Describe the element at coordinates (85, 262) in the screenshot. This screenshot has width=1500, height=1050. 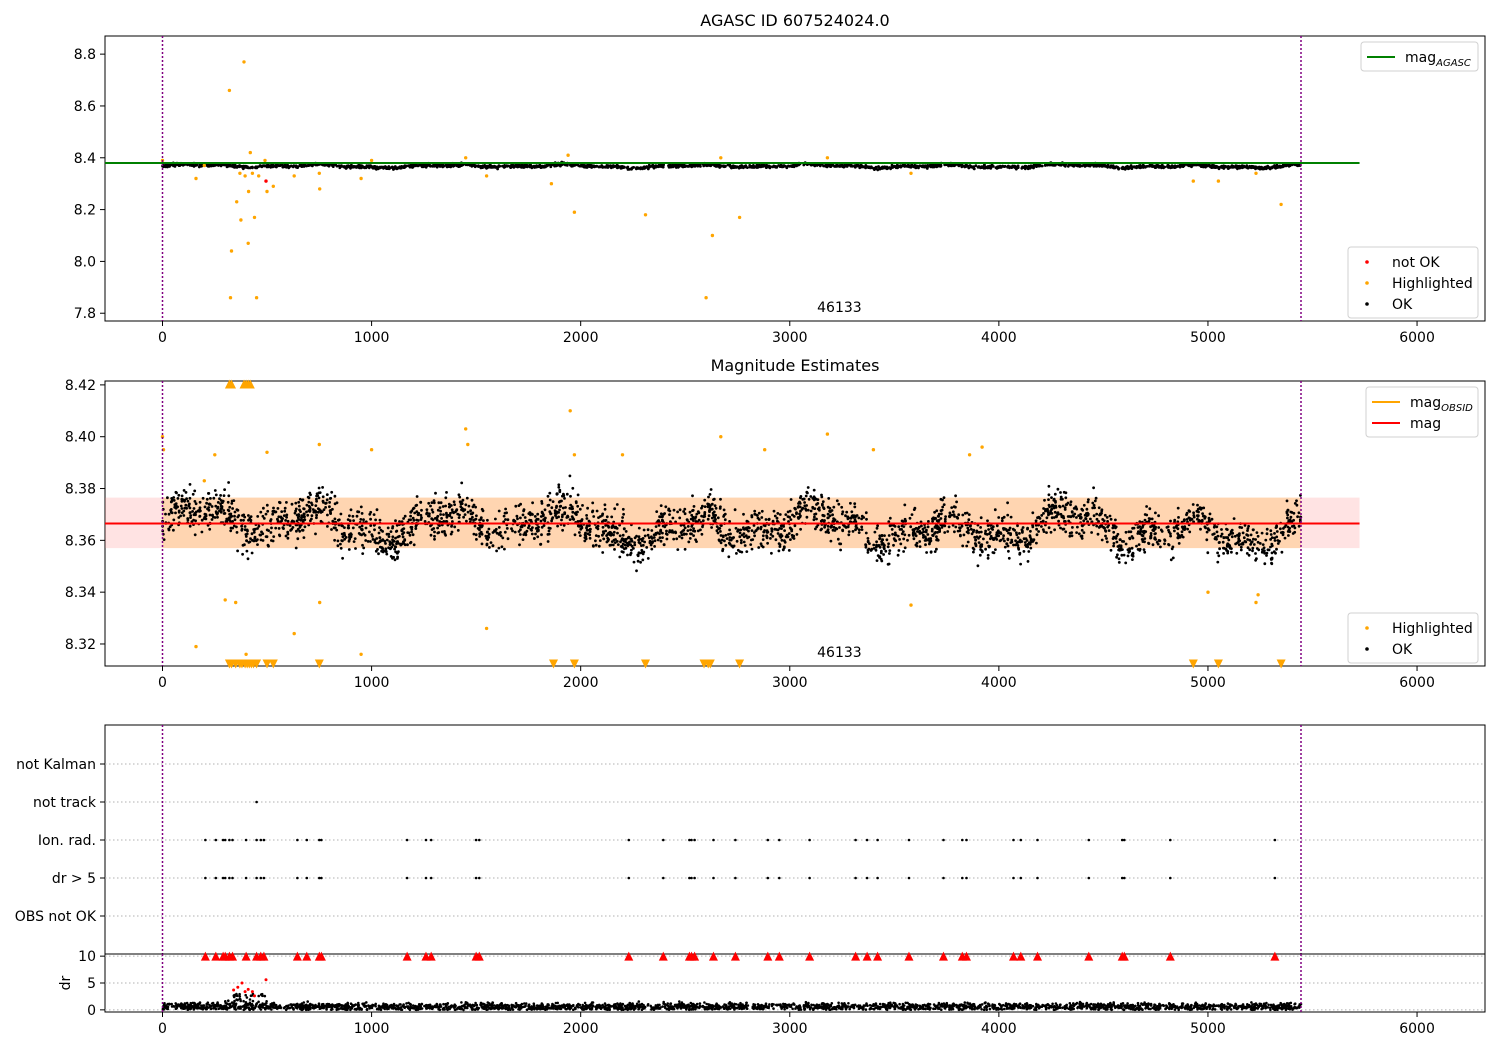
I see `y-tick-label: 8.0` at that location.